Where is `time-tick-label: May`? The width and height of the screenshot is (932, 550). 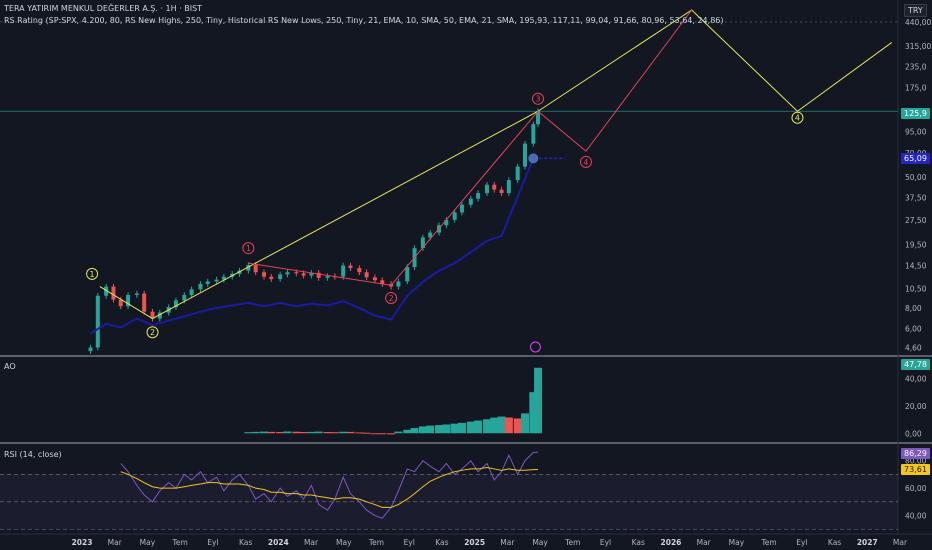 time-tick-label: May is located at coordinates (737, 542).